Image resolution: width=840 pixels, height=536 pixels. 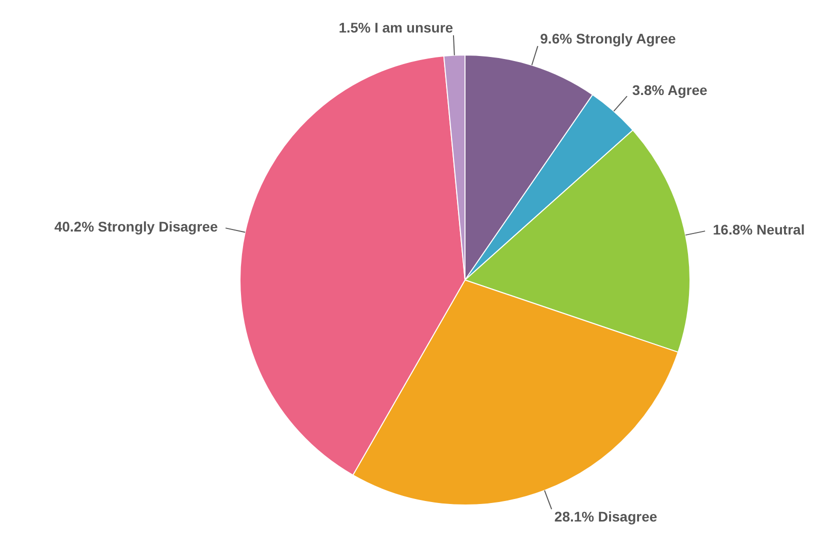 What do you see at coordinates (608, 38) in the screenshot?
I see `slice-label: 9.6% Strongly Agree` at bounding box center [608, 38].